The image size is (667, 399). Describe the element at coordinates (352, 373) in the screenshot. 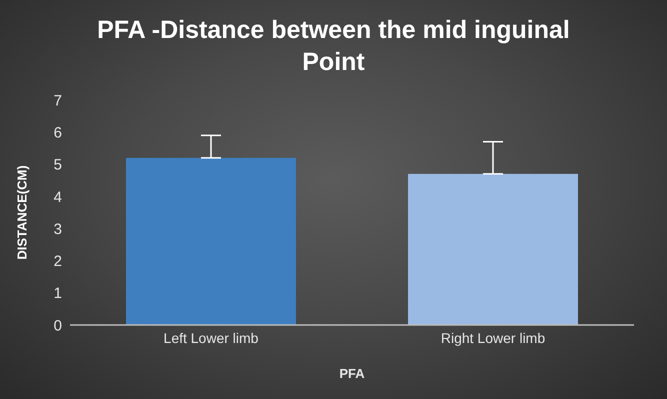

I see `x-axis-title: PFA` at that location.